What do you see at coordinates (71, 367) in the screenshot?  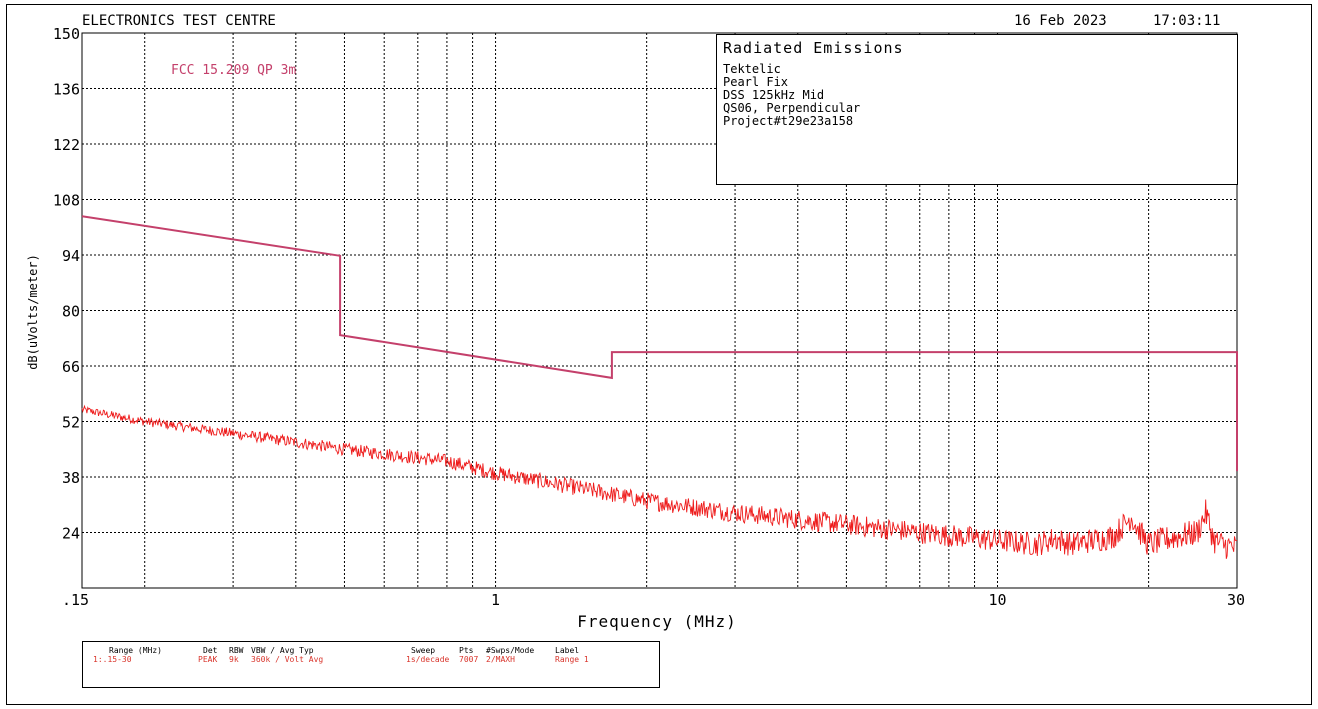 I see `y-tick-label: 66` at bounding box center [71, 367].